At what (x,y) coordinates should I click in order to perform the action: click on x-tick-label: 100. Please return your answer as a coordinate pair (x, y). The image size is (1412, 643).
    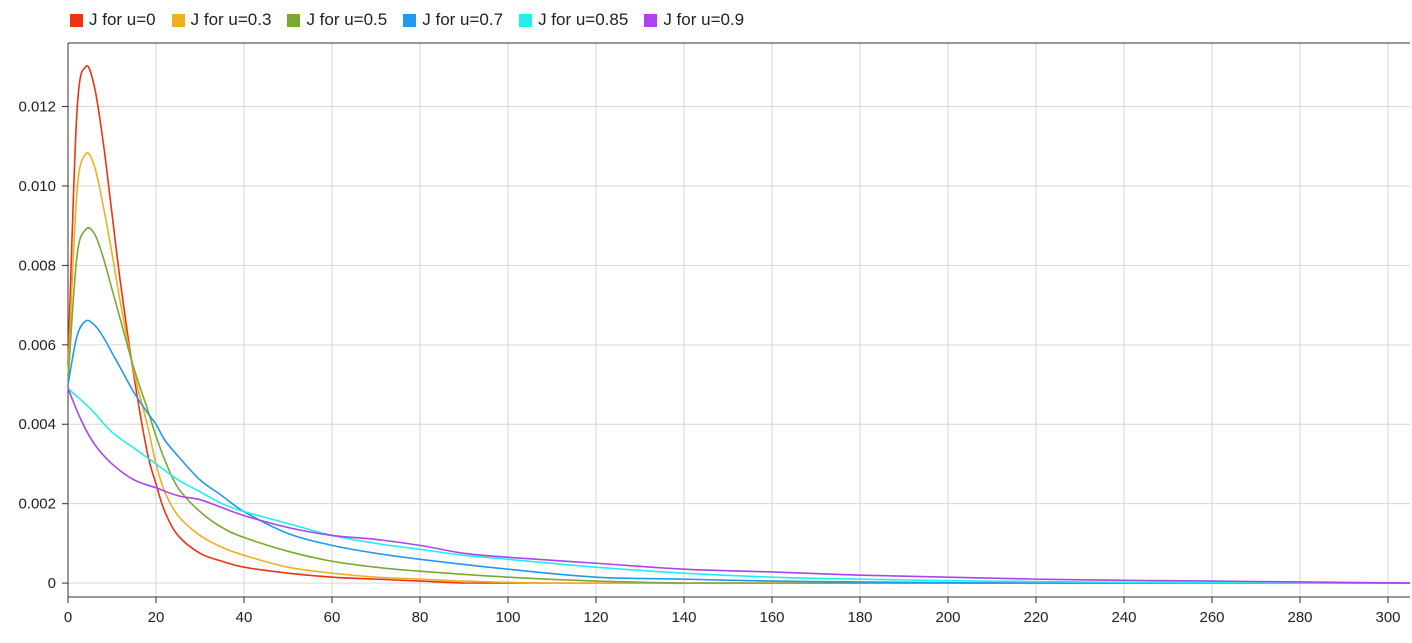
    Looking at the image, I should click on (507, 617).